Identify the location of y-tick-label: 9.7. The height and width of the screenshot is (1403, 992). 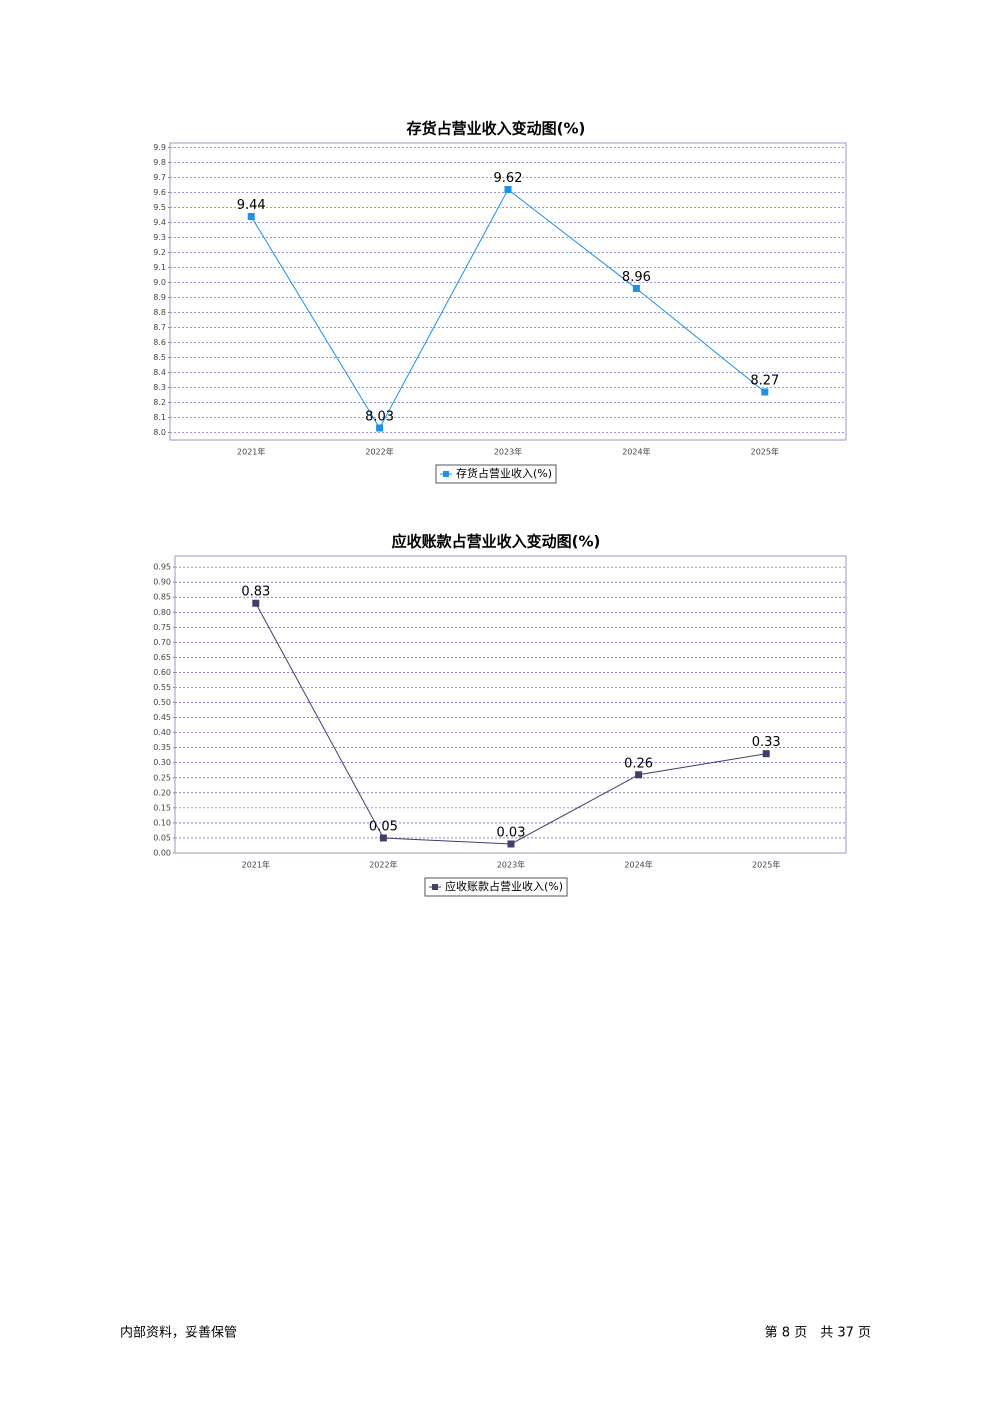
(159, 177).